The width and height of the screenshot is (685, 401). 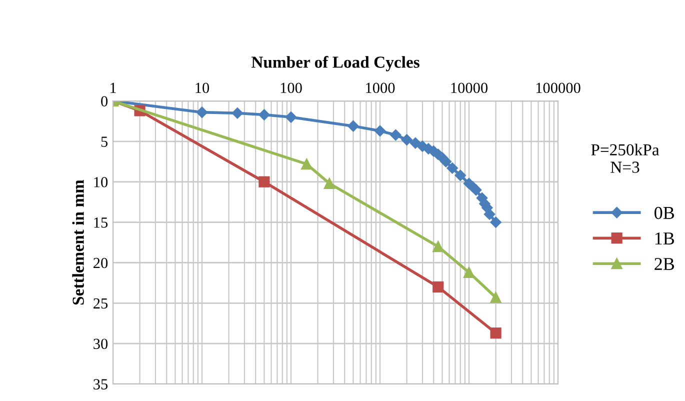 I want to click on x-tick-label: 1, so click(x=113, y=87).